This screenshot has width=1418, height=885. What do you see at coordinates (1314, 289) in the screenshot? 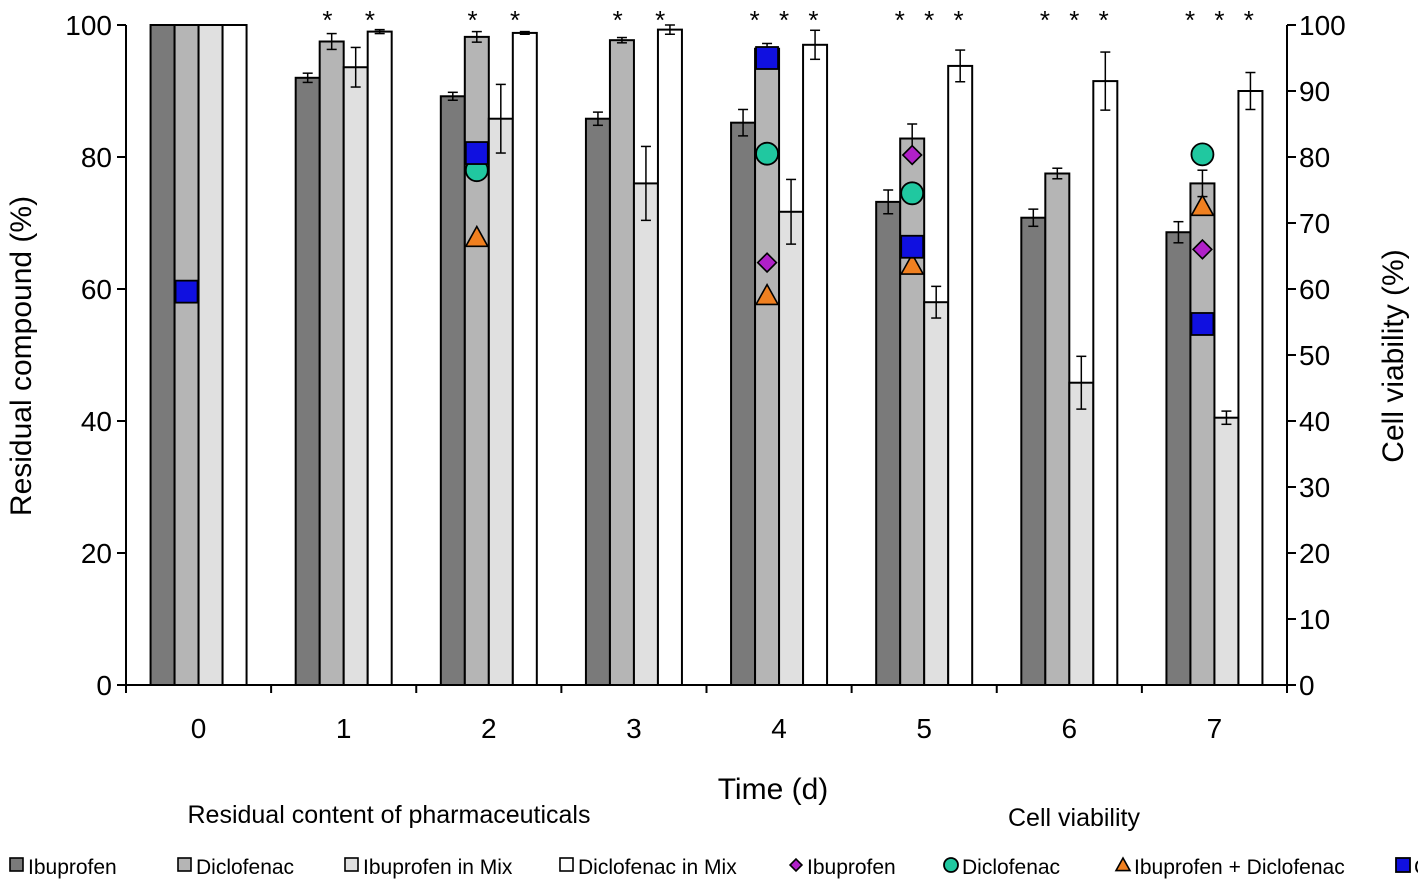
I see `y2-tick-label: 60` at bounding box center [1314, 289].